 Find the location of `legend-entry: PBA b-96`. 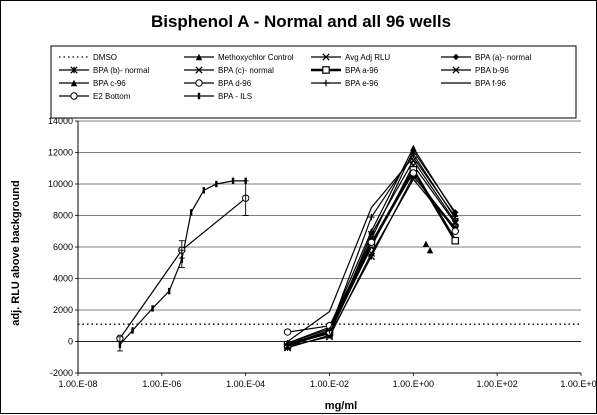

legend-entry: PBA b-96 is located at coordinates (475, 70).